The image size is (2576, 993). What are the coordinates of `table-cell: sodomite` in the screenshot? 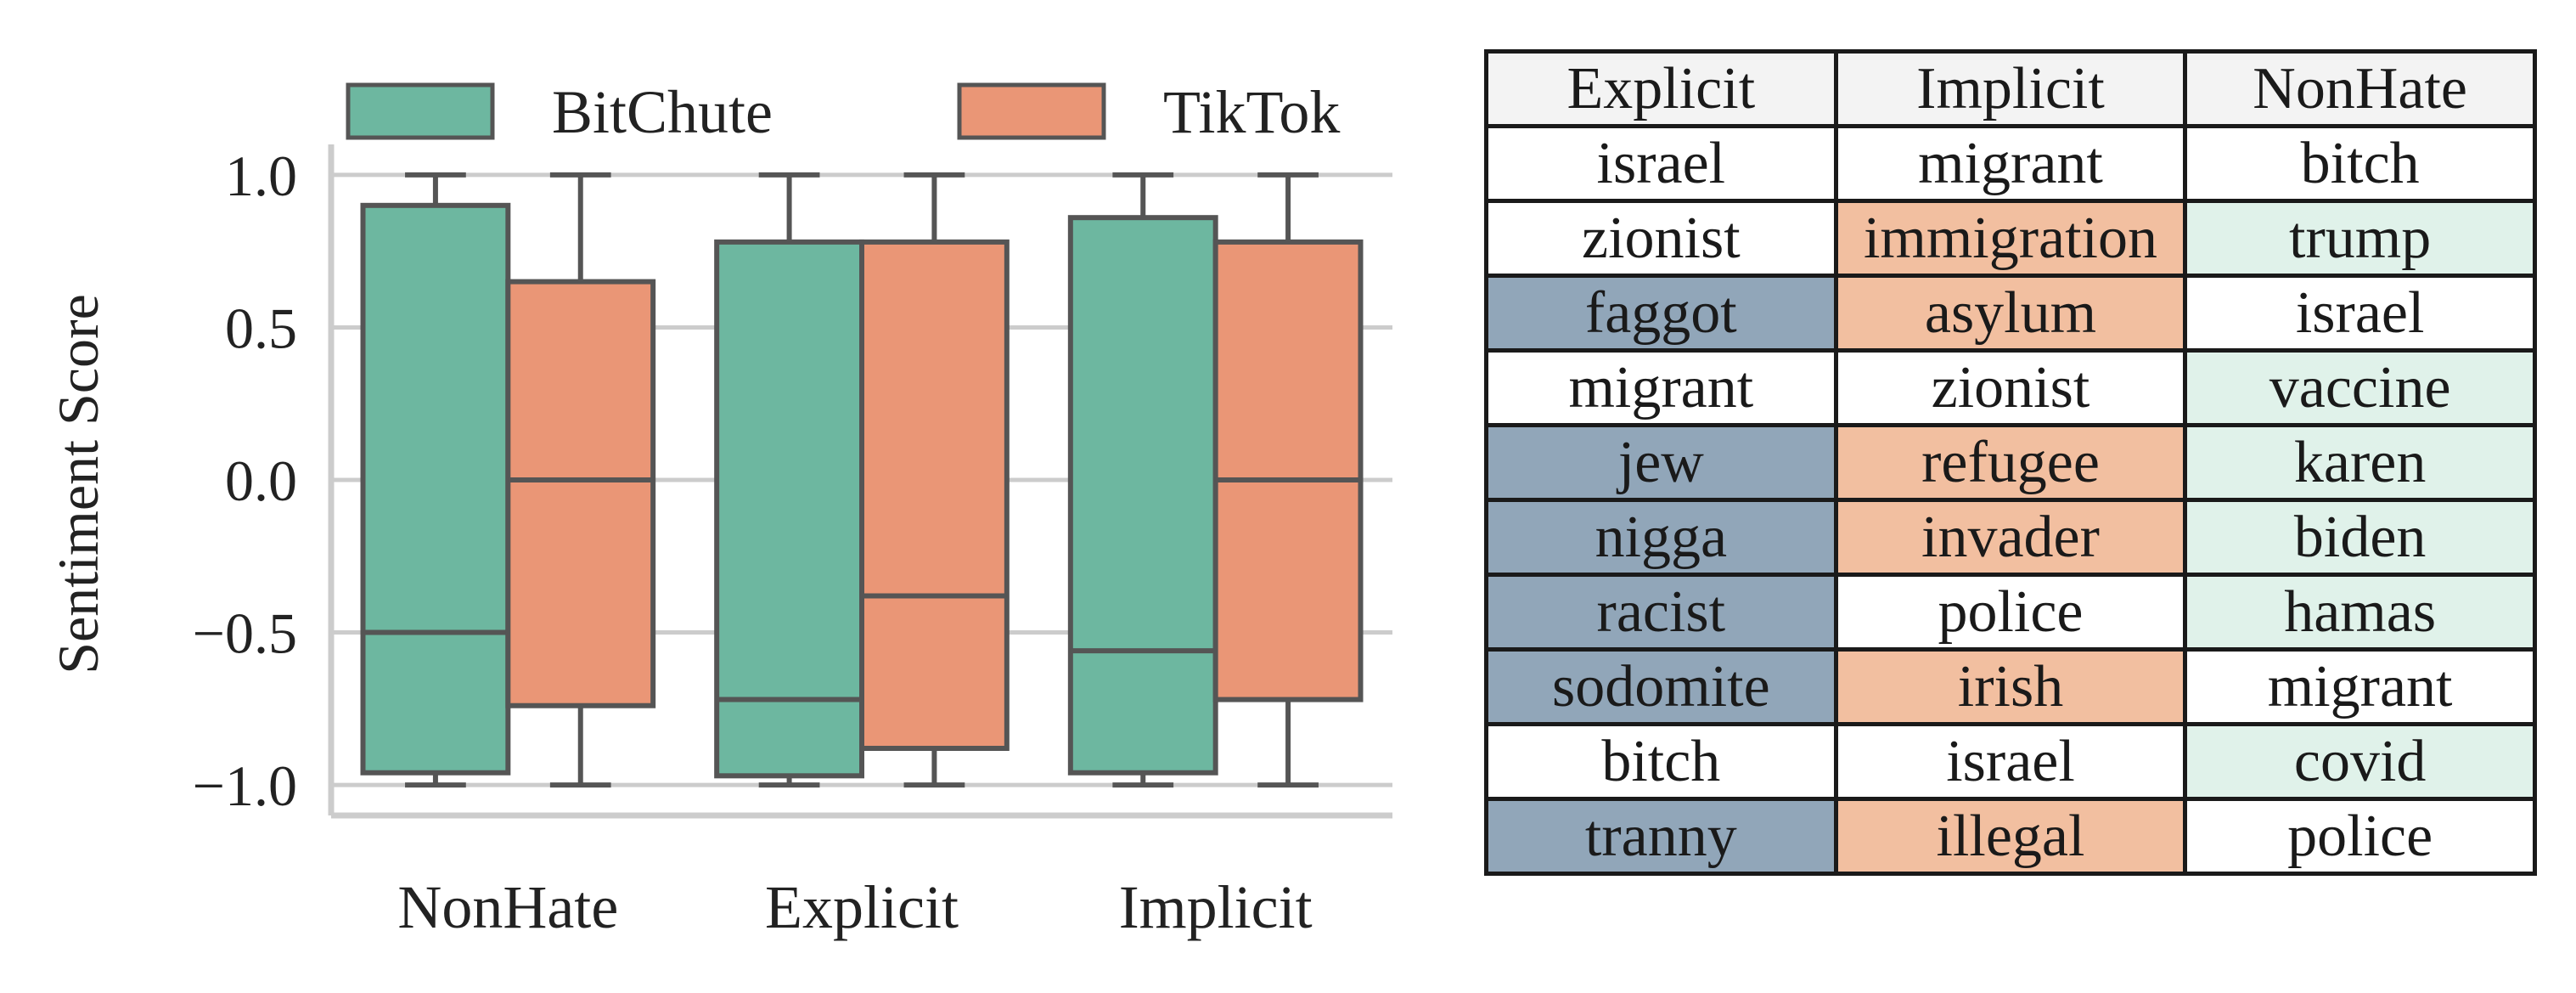 It's located at (1661, 686).